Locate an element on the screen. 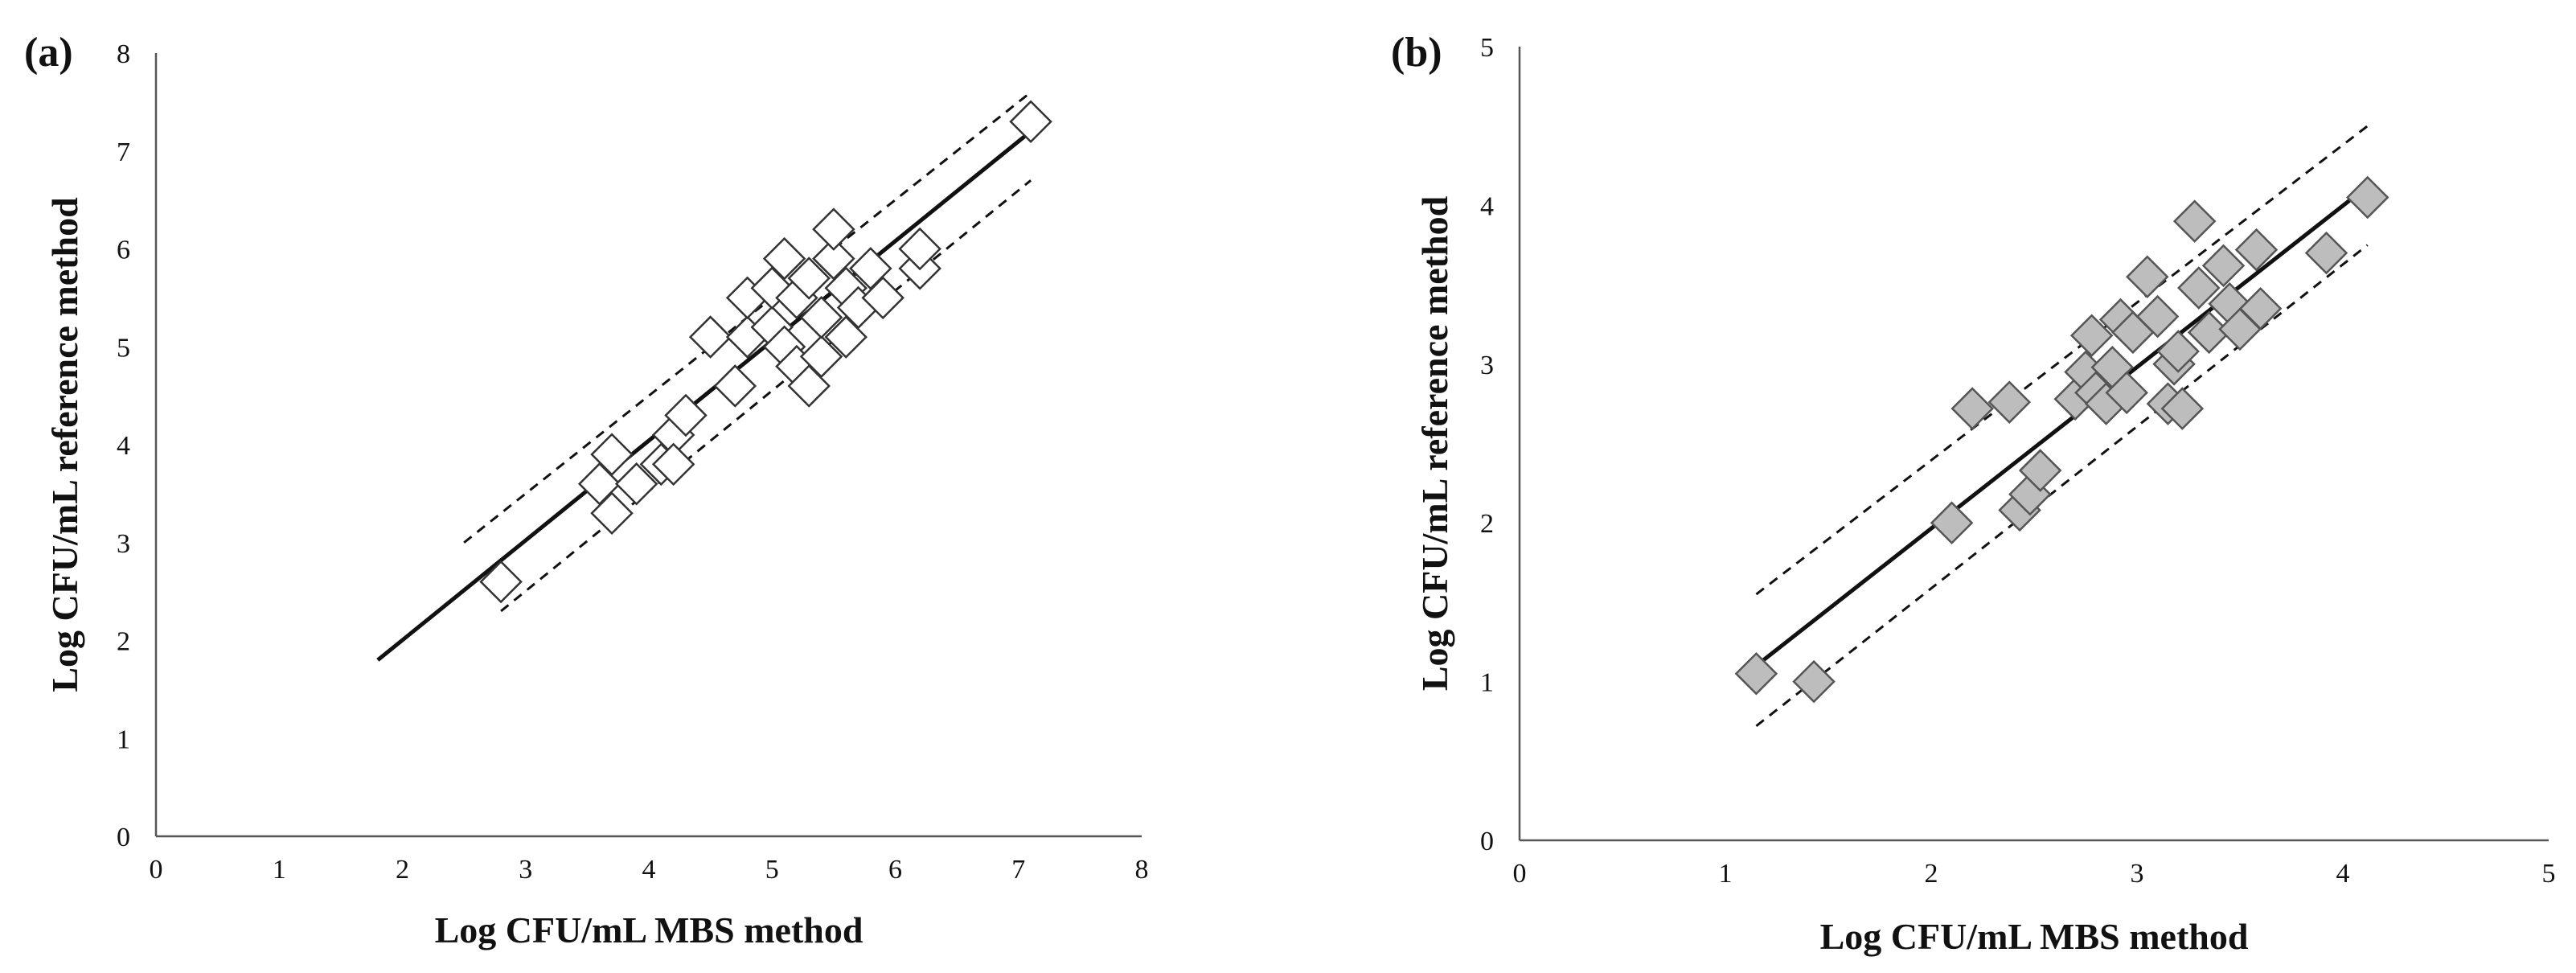 Image resolution: width=2576 pixels, height=973 pixels. upper-band-line is located at coordinates (2062, 360).